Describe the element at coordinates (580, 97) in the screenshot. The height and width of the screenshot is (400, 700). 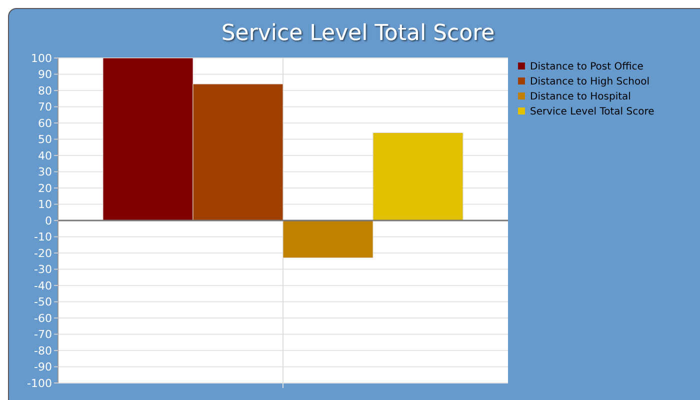
I see `legend-label: Distance to Hospital` at that location.